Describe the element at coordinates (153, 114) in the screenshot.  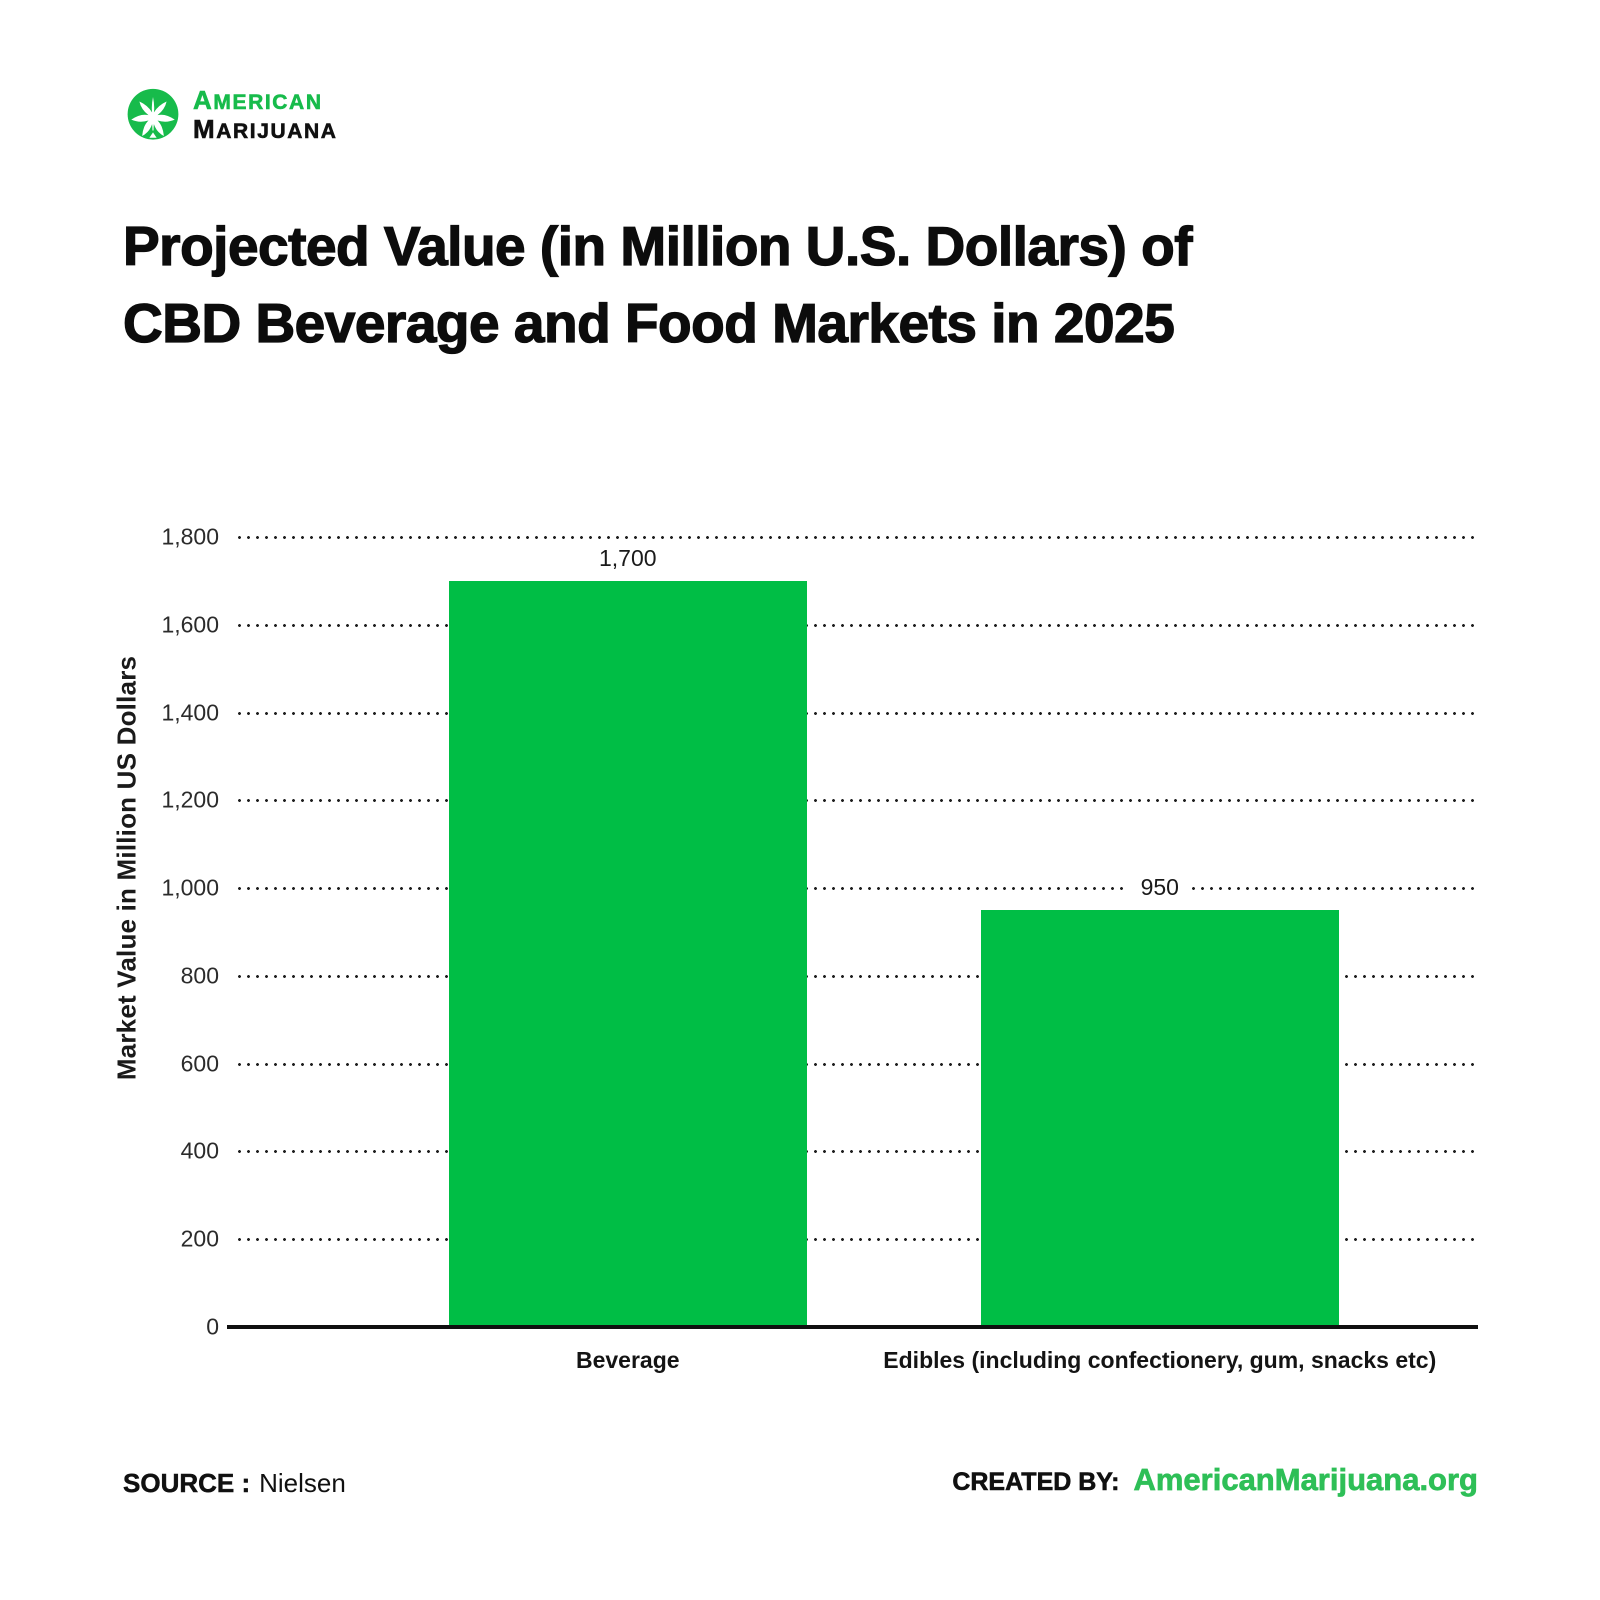
I see `marijuana-leaf-icon` at that location.